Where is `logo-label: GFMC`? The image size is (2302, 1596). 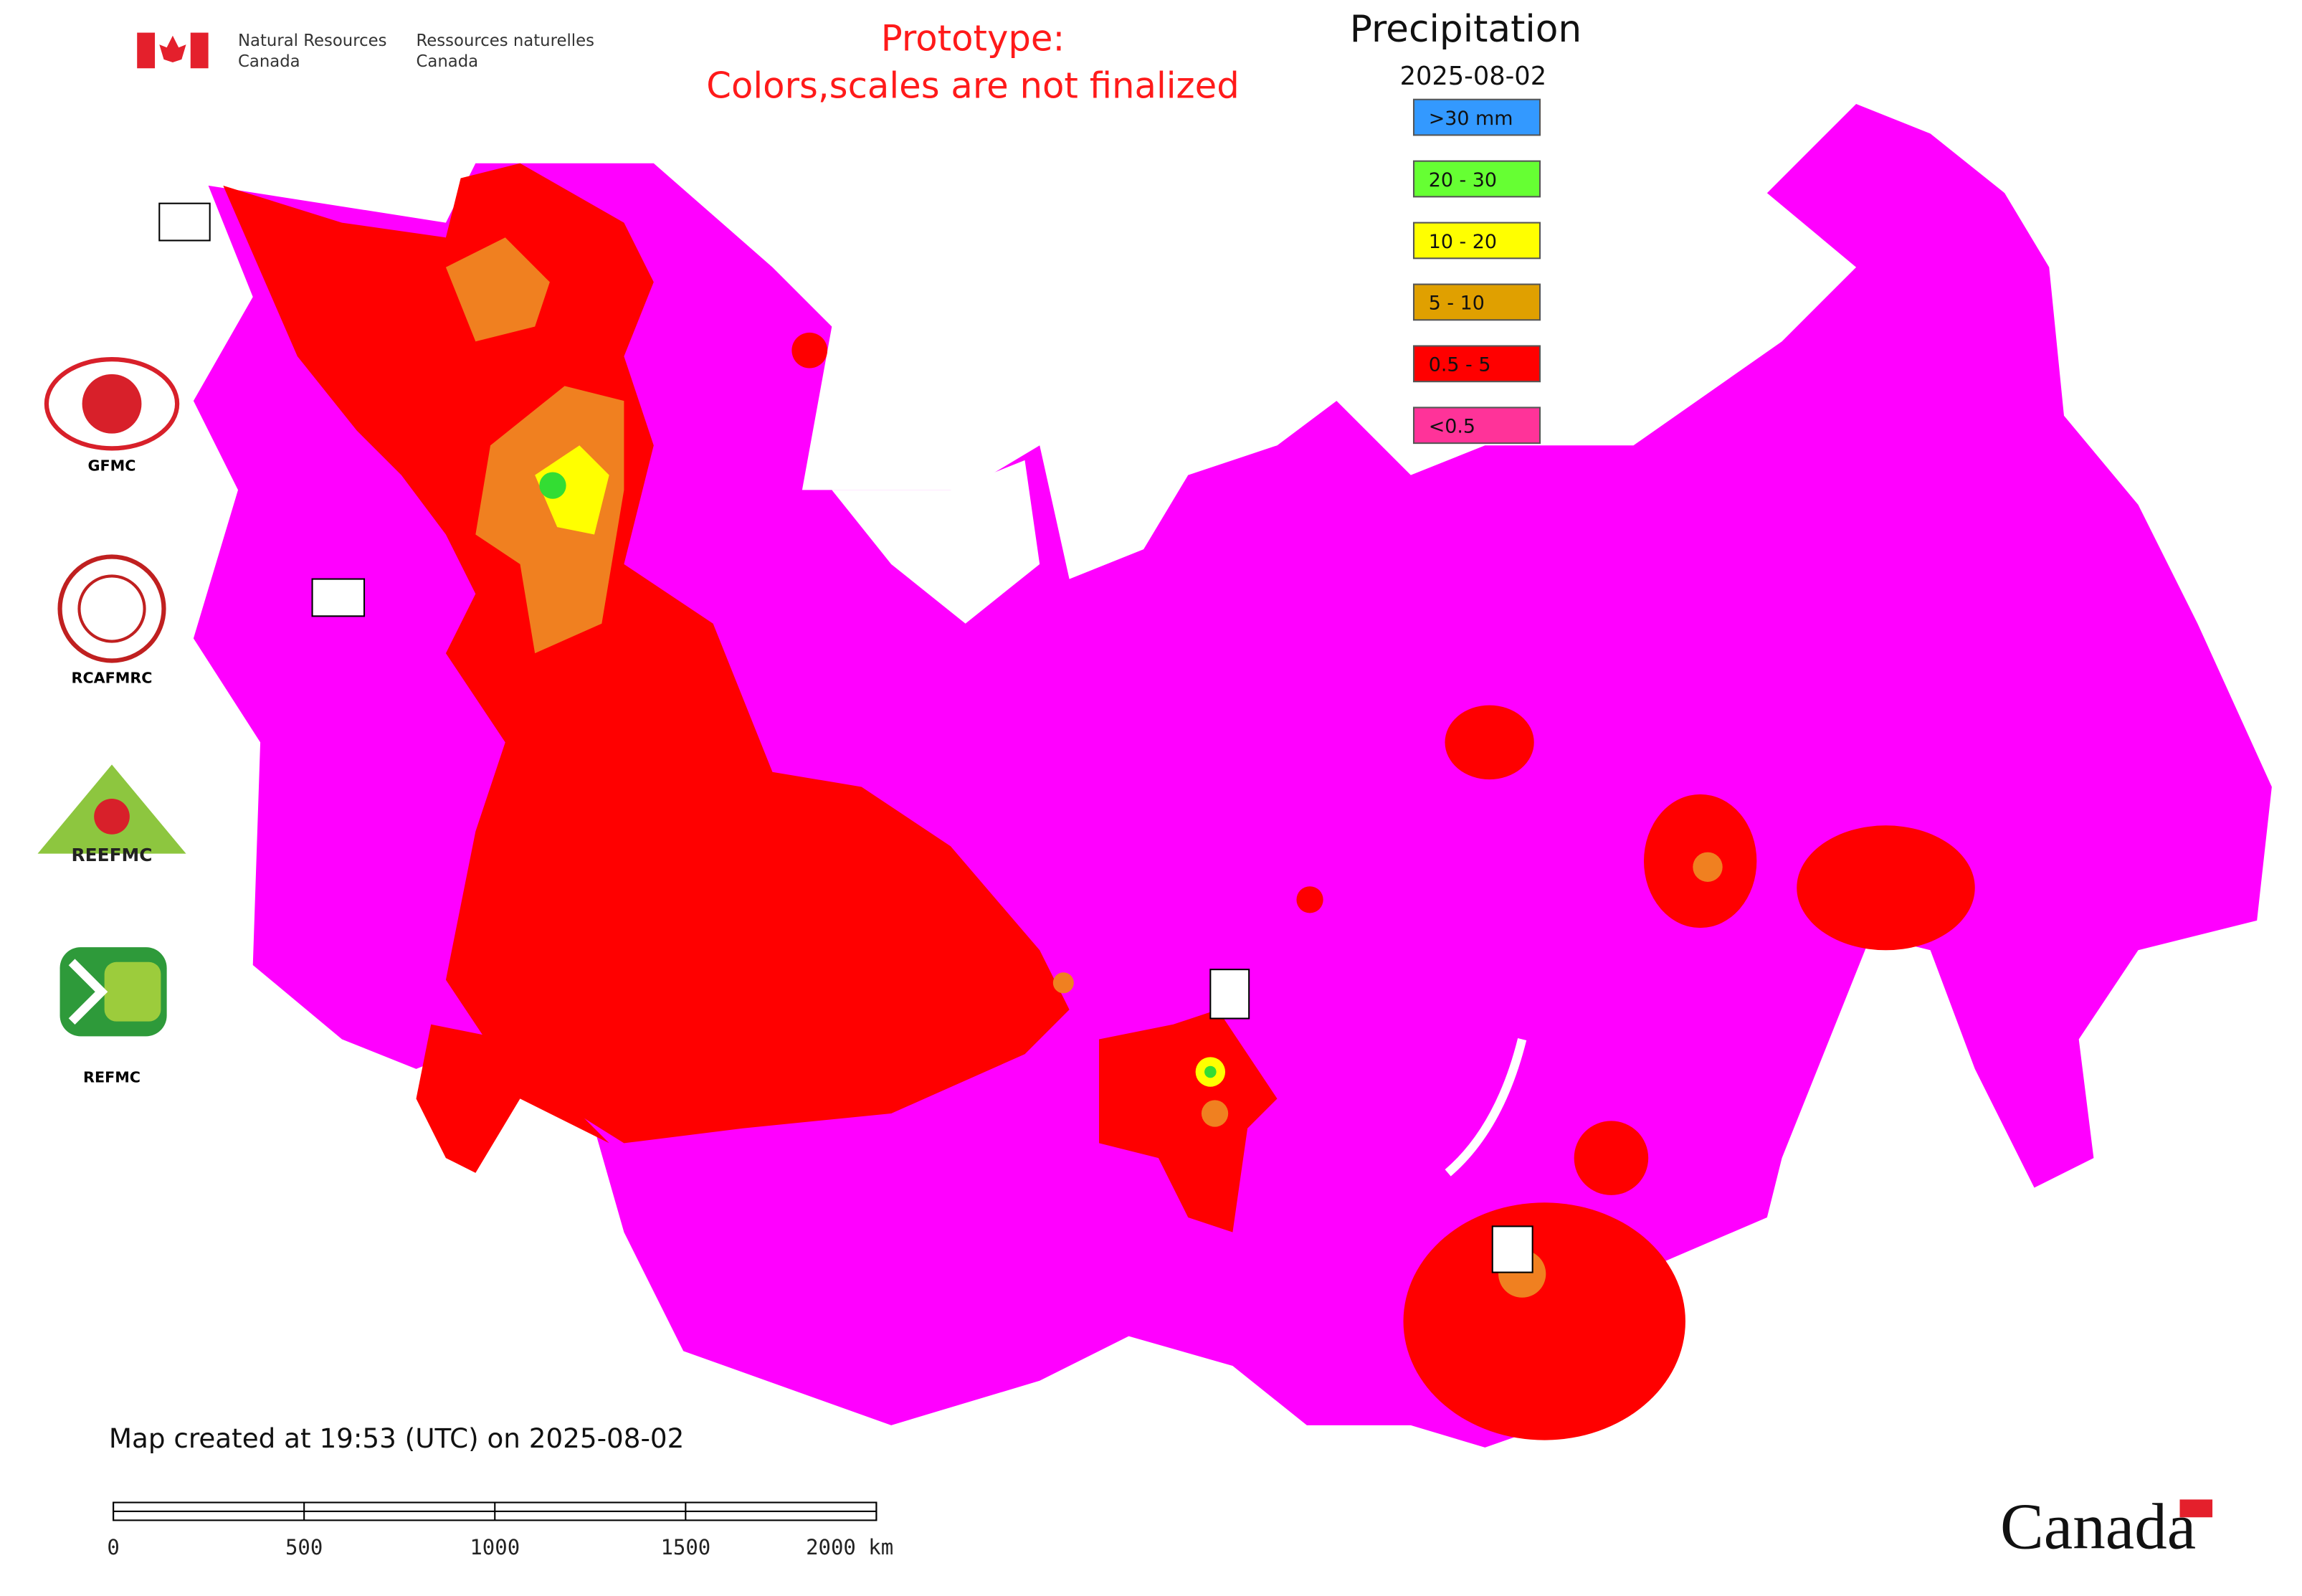 logo-label: GFMC is located at coordinates (112, 465).